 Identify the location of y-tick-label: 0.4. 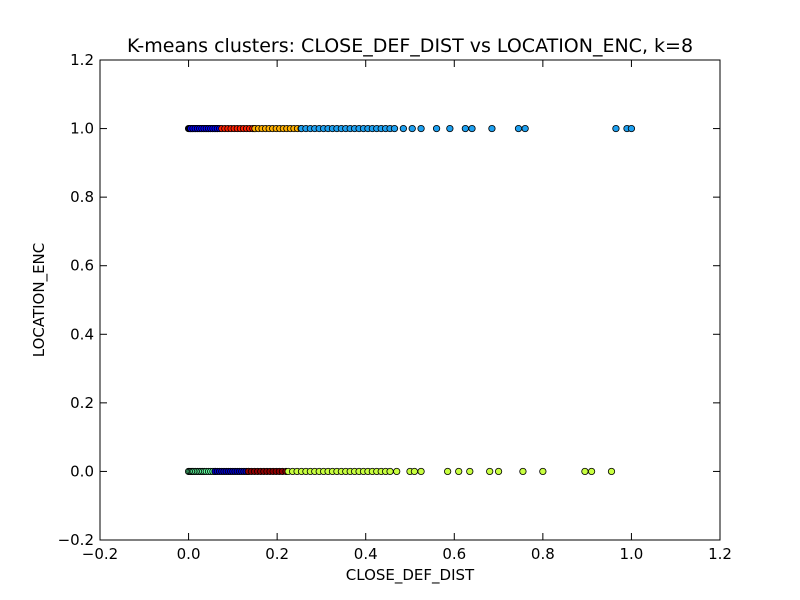
(82, 334).